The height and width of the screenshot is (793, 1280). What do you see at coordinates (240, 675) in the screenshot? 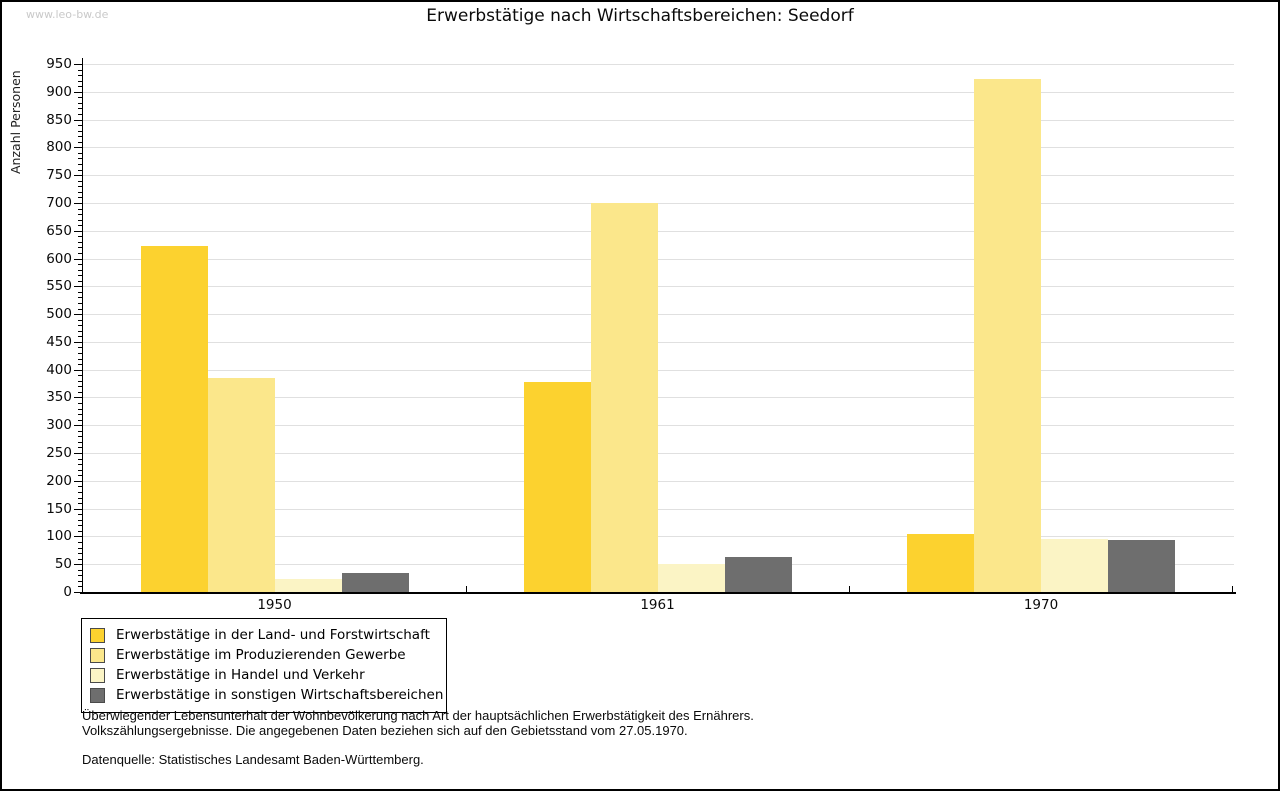
I see `legend-label: Erwerbstätige in Handel und Verkehr` at bounding box center [240, 675].